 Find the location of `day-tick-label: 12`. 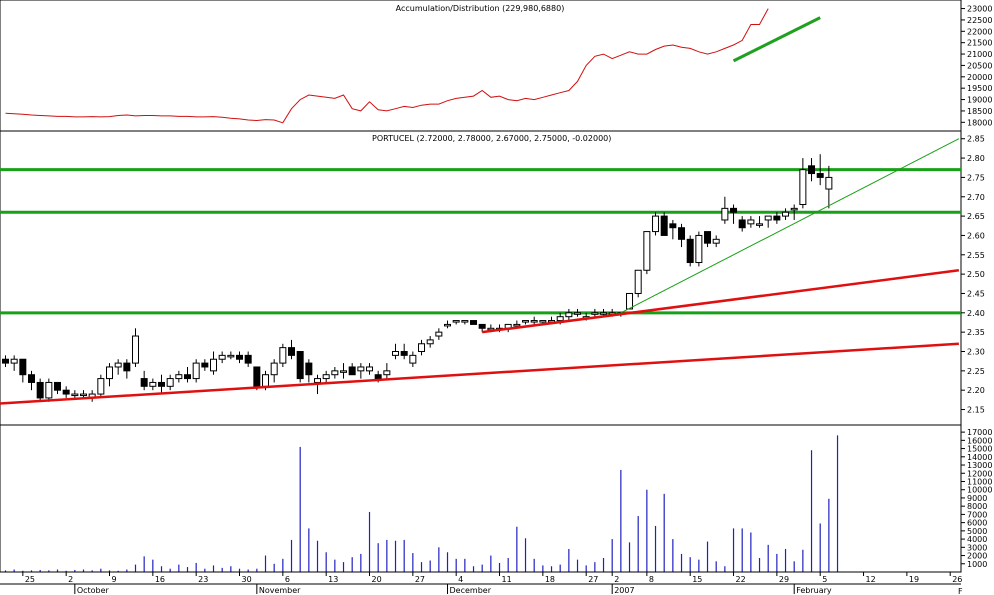

day-tick-label: 12 is located at coordinates (871, 579).